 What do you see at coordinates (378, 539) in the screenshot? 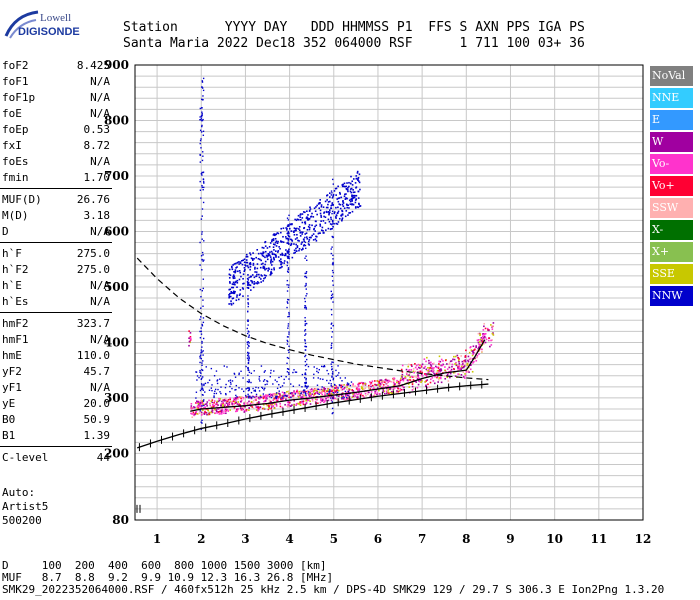
I see `x-tick-label: 6` at bounding box center [378, 539].